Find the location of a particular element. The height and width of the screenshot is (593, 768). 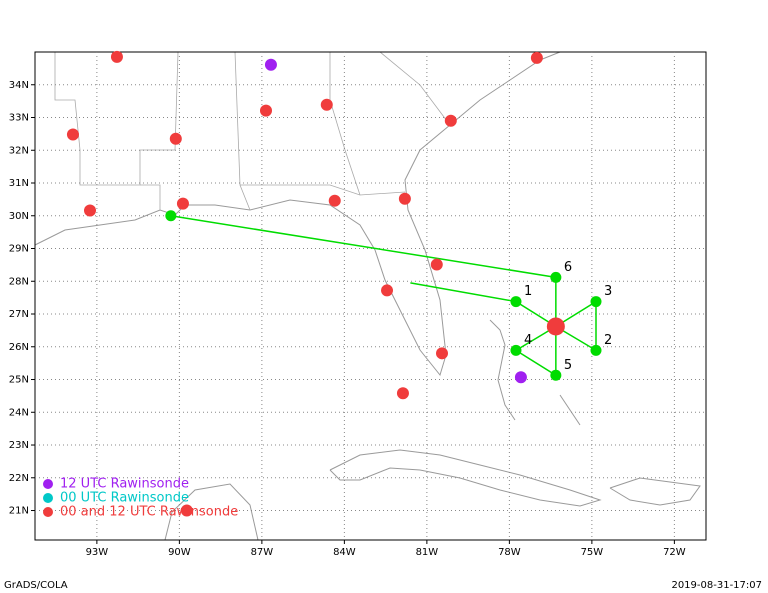

hispaniola is located at coordinates (655, 491).